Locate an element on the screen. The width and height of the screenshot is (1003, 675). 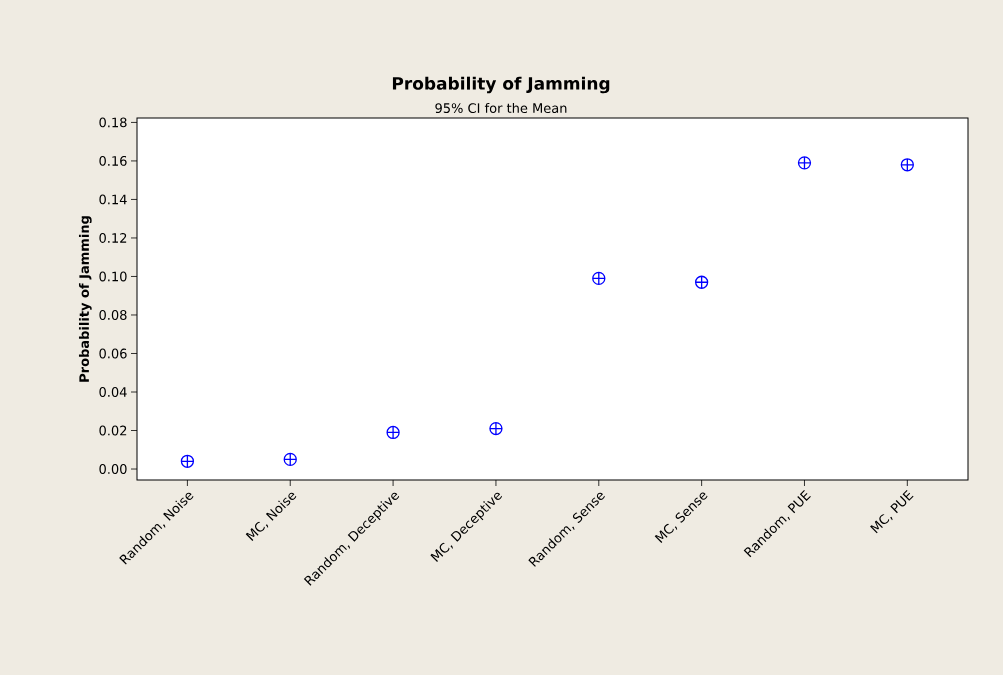
y-tick-label: 0.06 is located at coordinates (113, 353).